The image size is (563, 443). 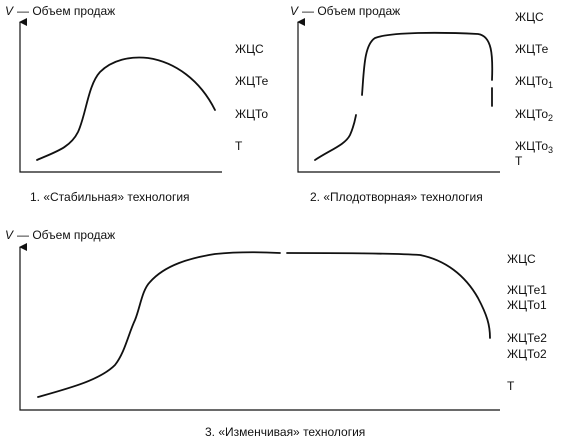 What do you see at coordinates (285, 432) in the screenshot?
I see `caption: 3. «Изменчивая» технология` at bounding box center [285, 432].